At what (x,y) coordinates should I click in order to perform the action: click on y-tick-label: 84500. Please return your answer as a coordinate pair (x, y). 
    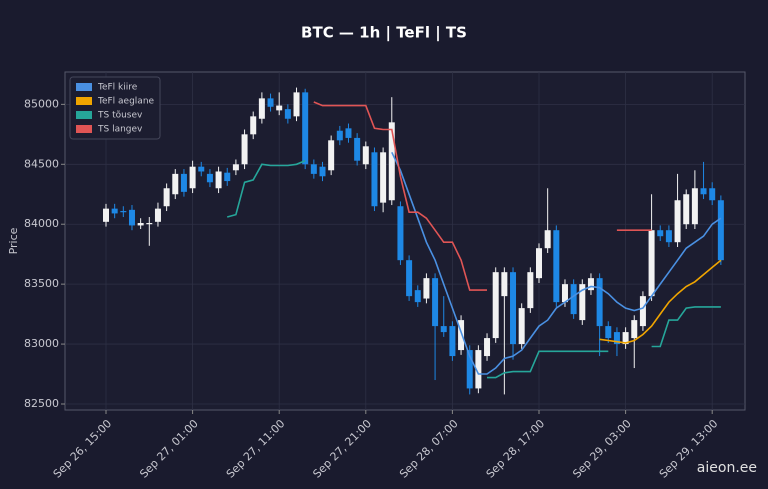
    Looking at the image, I should click on (41, 163).